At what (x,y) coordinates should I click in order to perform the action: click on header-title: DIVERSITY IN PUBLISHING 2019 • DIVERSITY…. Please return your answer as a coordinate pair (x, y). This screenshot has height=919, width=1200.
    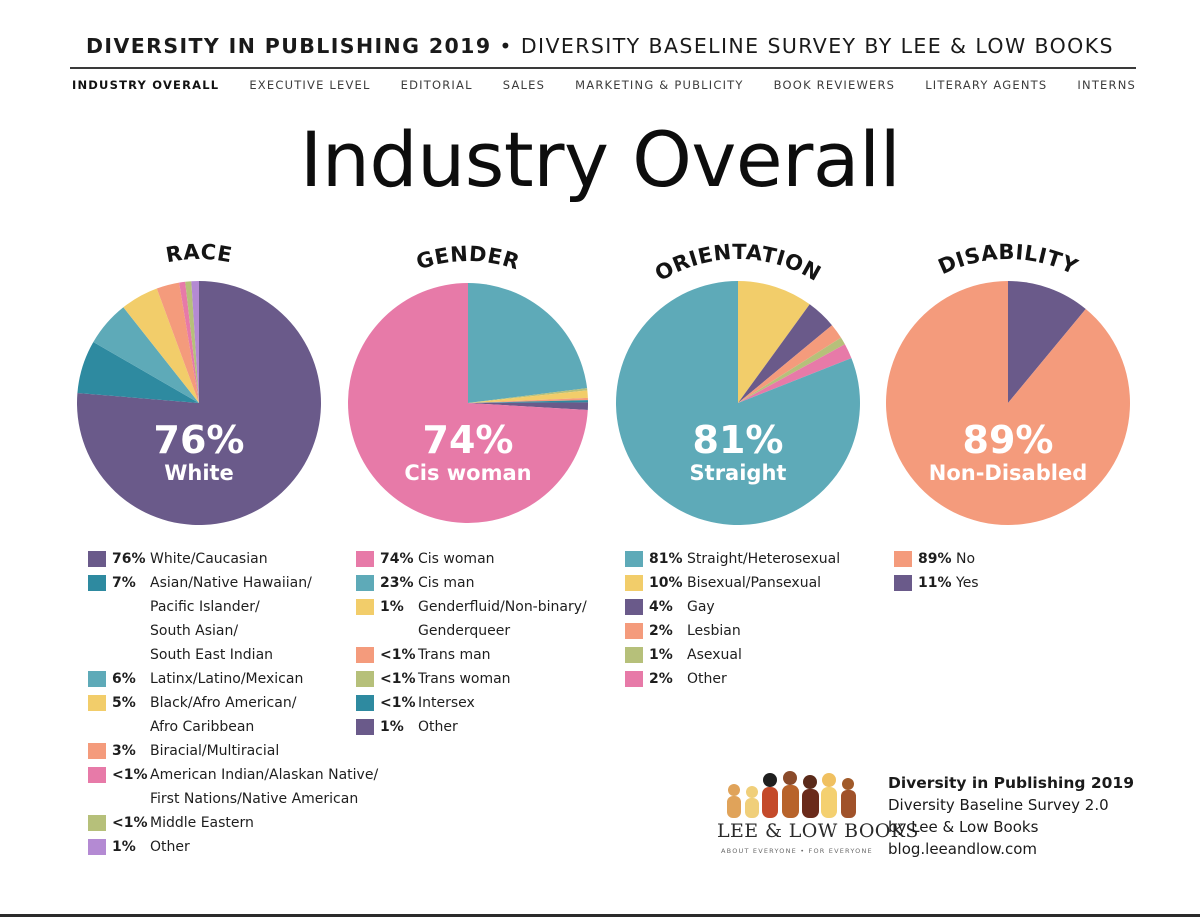
    Looking at the image, I should click on (600, 46).